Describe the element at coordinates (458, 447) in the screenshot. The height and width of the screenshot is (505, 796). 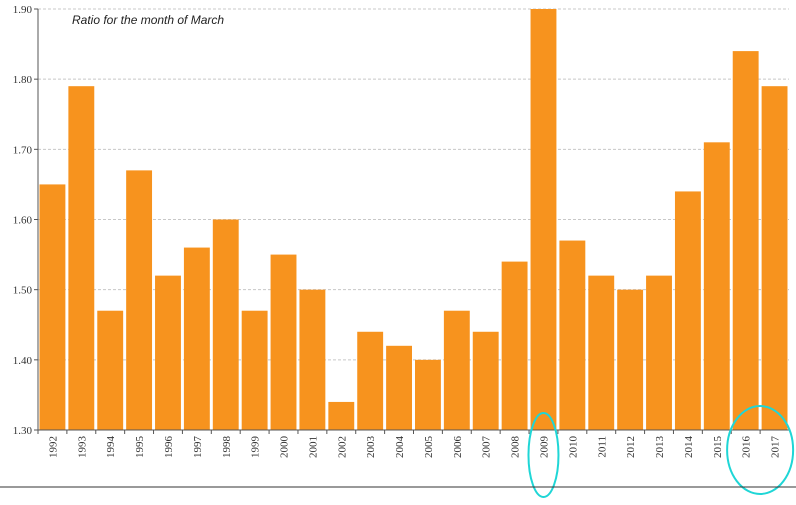
I see `x-tick-label: 2006` at that location.